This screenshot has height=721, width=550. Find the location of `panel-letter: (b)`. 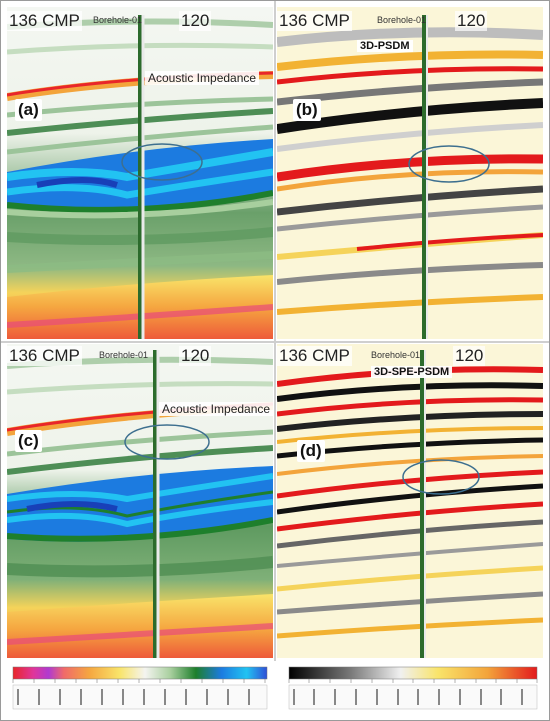

panel-letter: (b) is located at coordinates (307, 110).